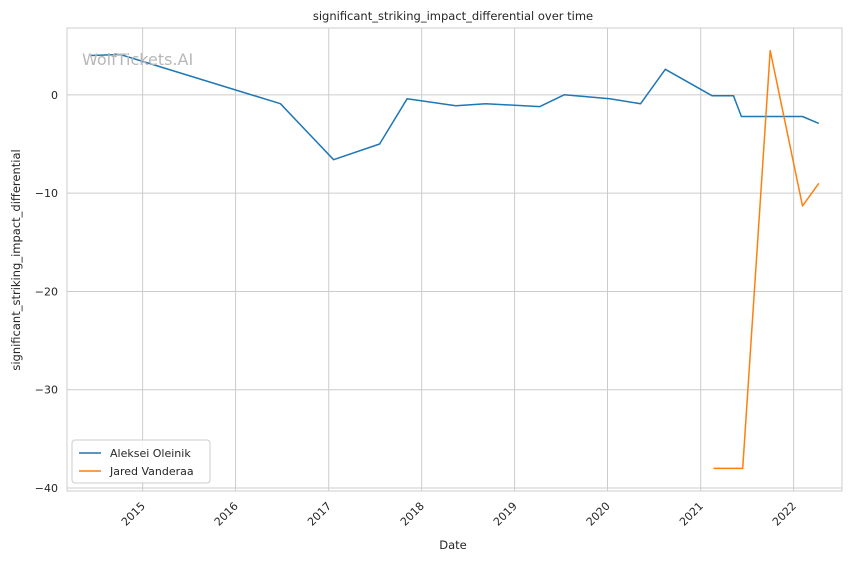  Describe the element at coordinates (505, 514) in the screenshot. I see `x-tick-label: 2019` at that location.